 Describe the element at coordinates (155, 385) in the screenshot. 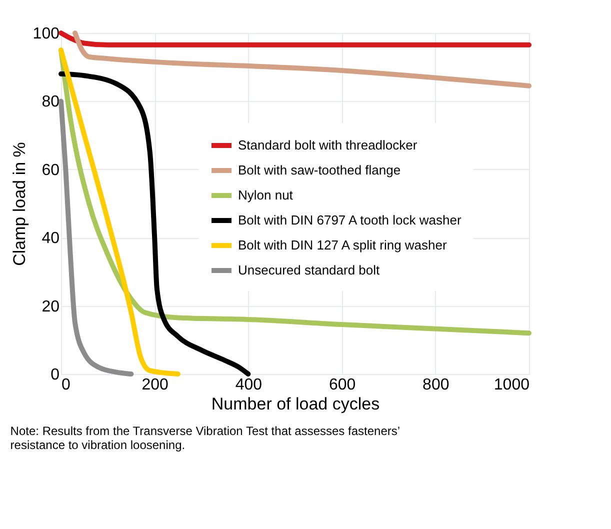

I see `x-tick-label: 200` at that location.